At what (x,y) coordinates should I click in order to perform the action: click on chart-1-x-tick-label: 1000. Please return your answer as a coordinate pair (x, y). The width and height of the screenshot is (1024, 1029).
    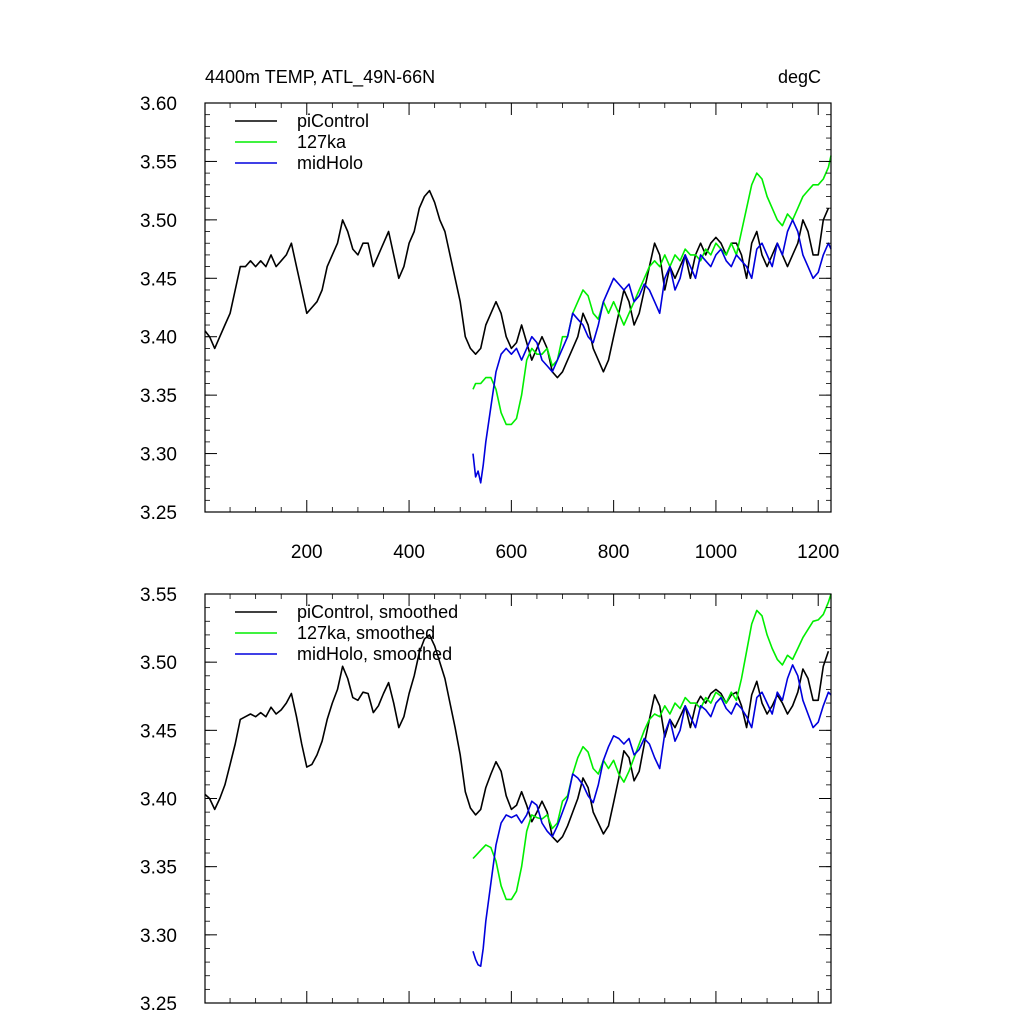
    Looking at the image, I should click on (716, 552).